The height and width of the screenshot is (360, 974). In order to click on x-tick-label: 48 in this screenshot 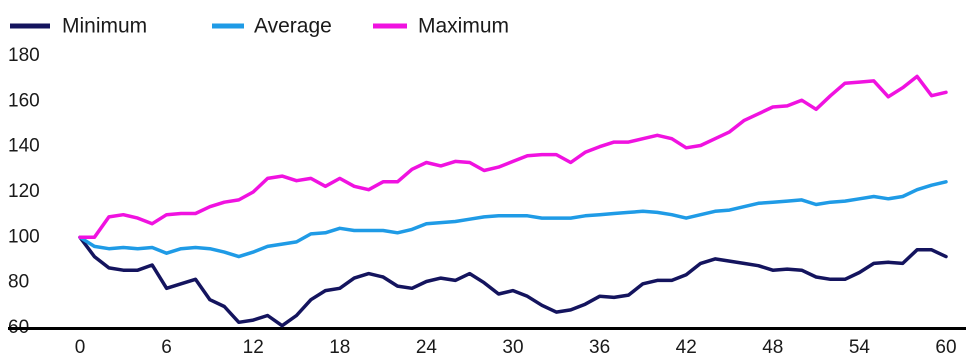, I will do `click(772, 347)`.